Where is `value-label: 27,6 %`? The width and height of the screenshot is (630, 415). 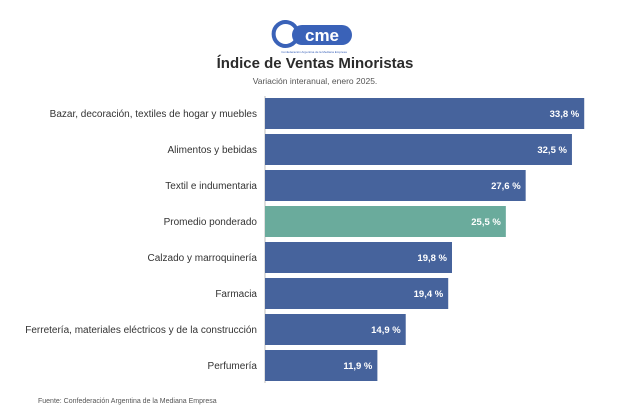
value-label: 27,6 % is located at coordinates (506, 186).